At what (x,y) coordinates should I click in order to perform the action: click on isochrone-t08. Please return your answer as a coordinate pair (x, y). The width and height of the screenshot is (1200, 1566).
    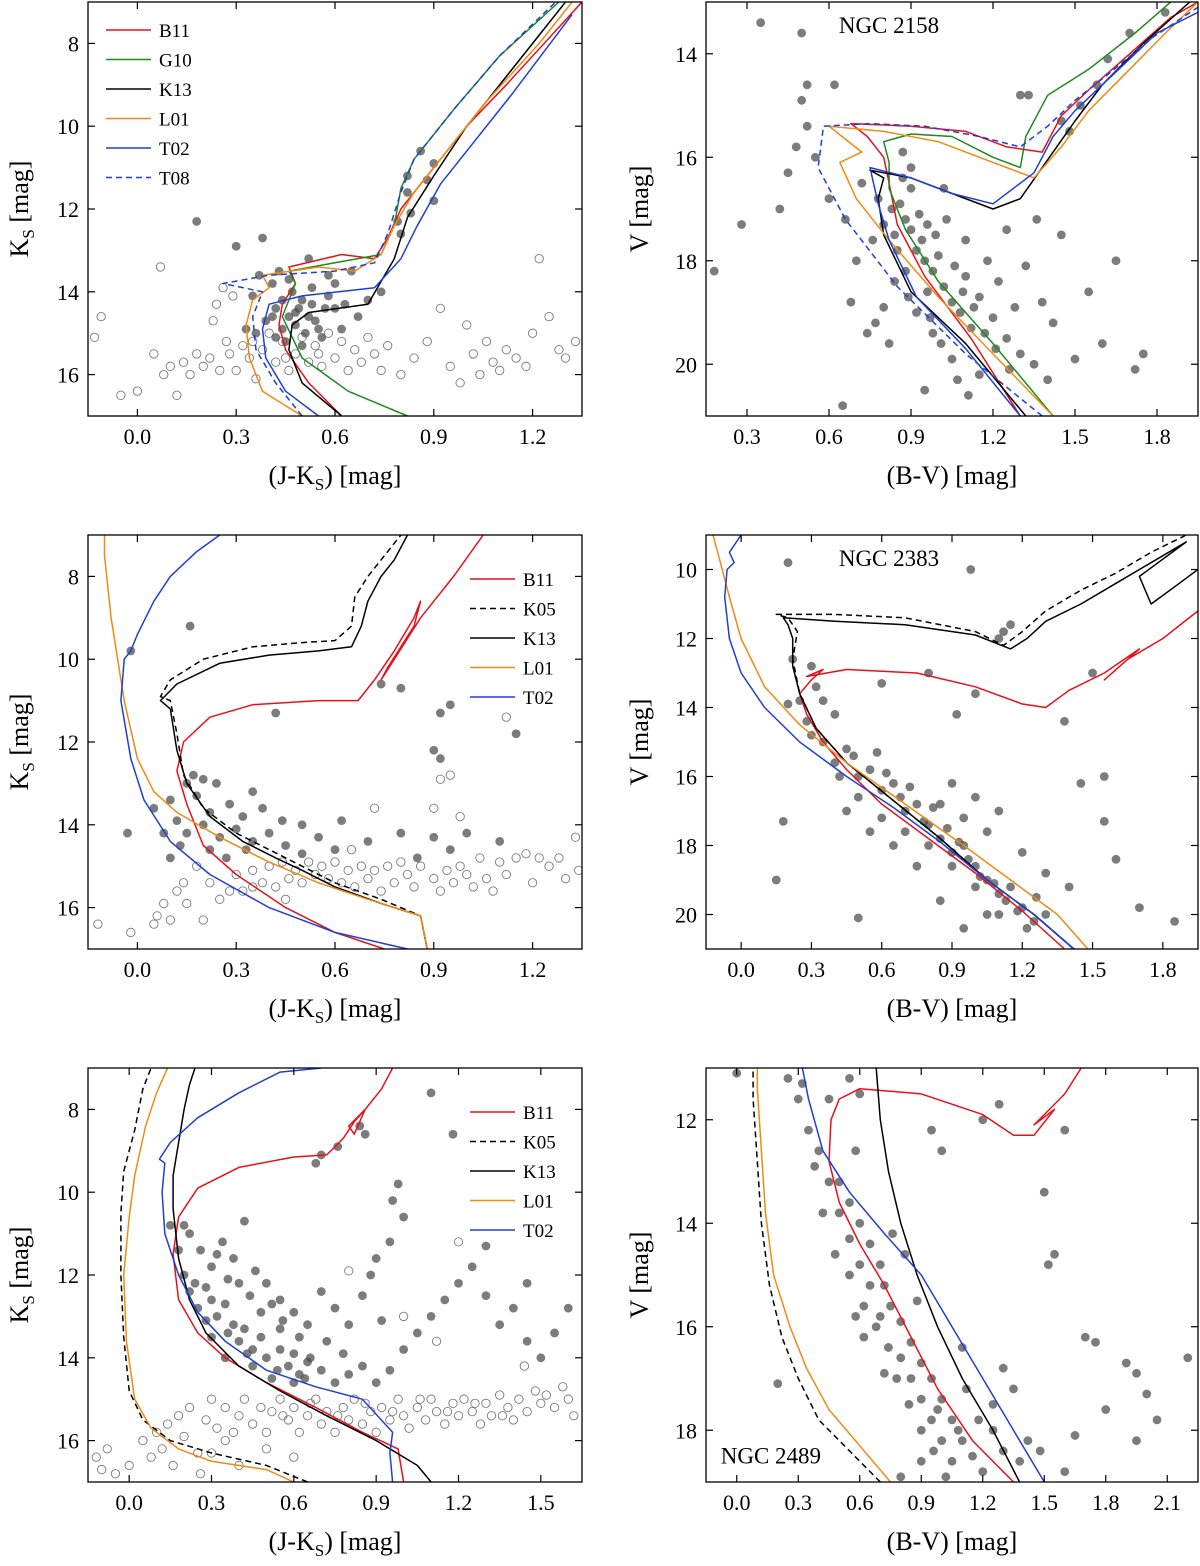
    Looking at the image, I should click on (1007, 211).